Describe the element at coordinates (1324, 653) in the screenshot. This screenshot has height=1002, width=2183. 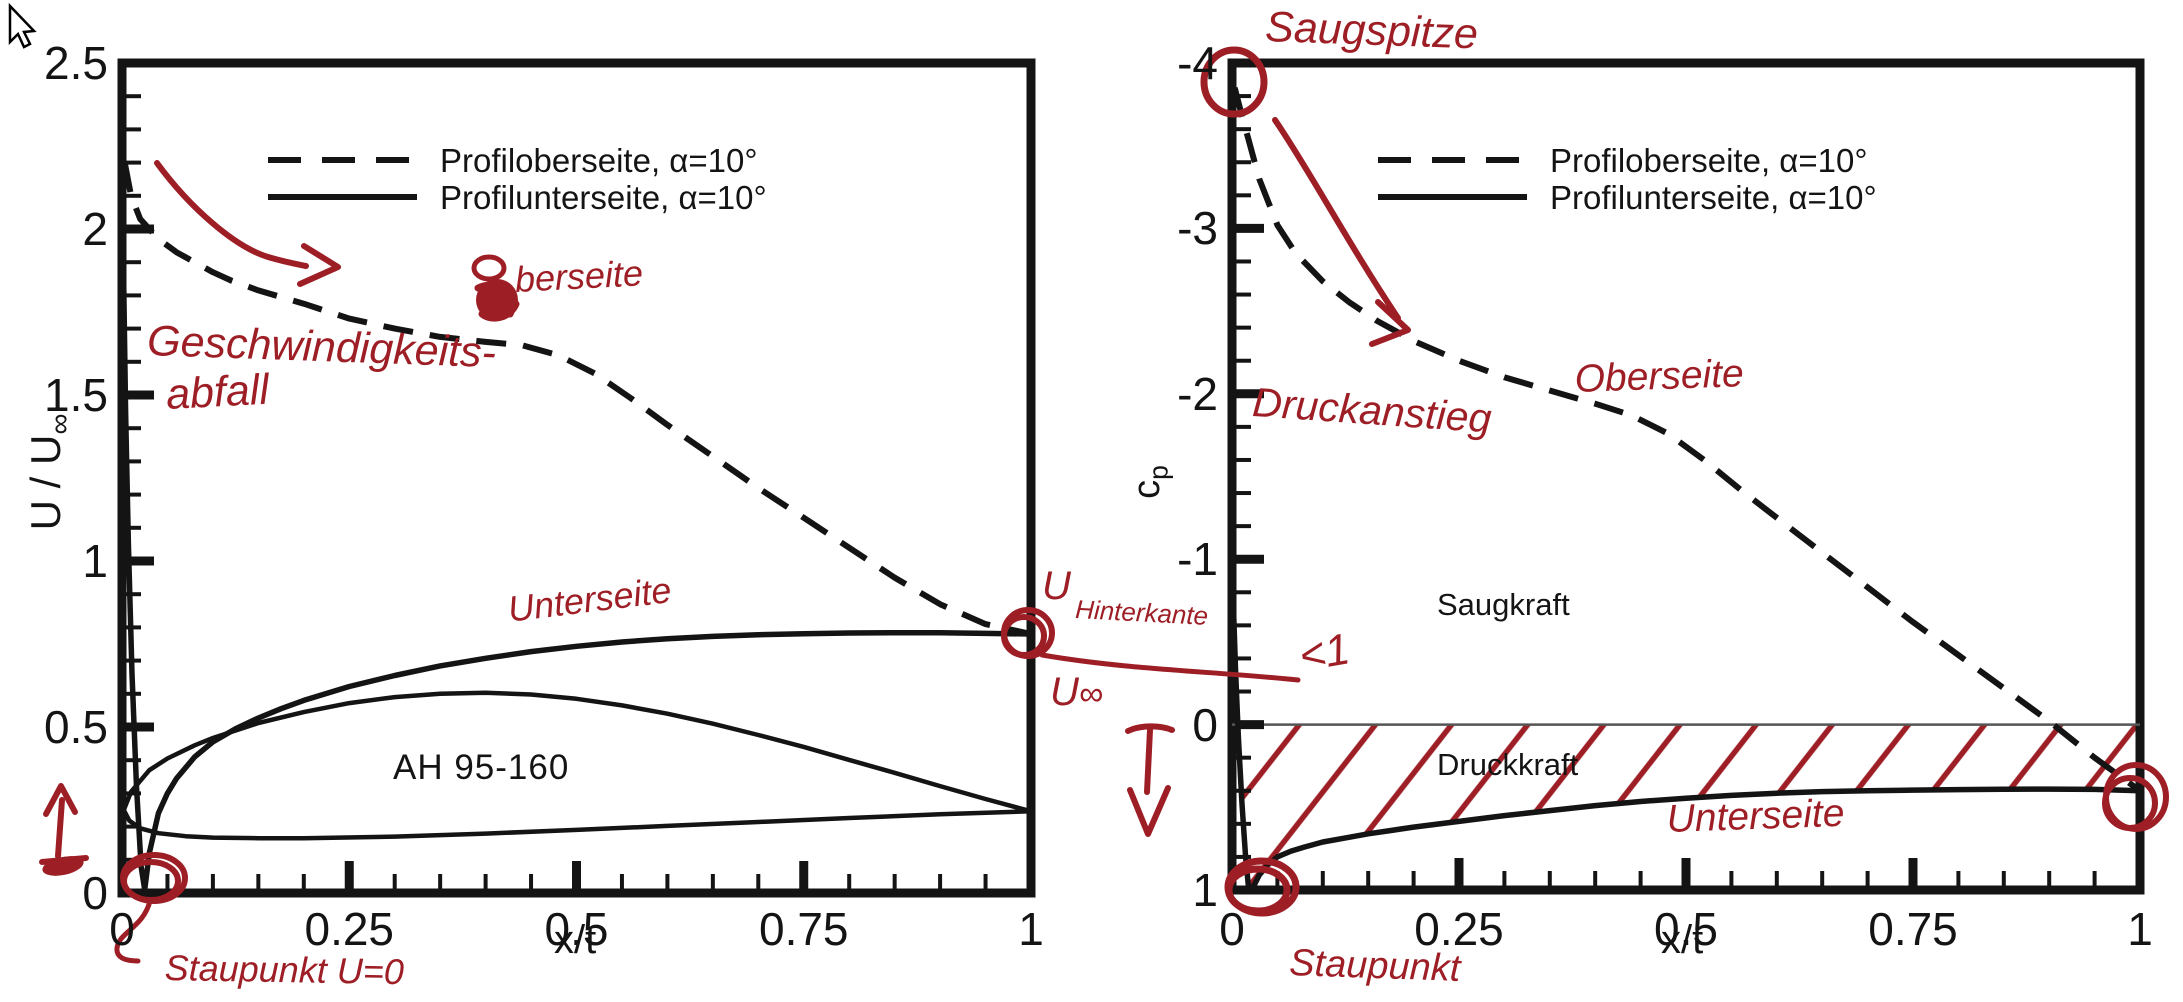
I see `note-less-than-one: <1` at that location.